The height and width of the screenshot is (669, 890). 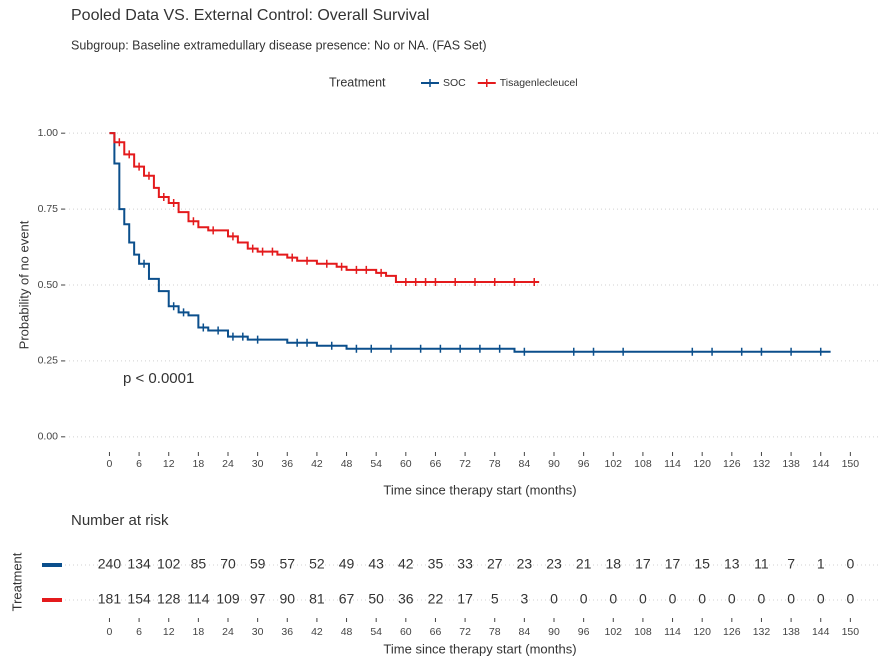 I want to click on risk-x-tick-label: 36, so click(x=287, y=632).